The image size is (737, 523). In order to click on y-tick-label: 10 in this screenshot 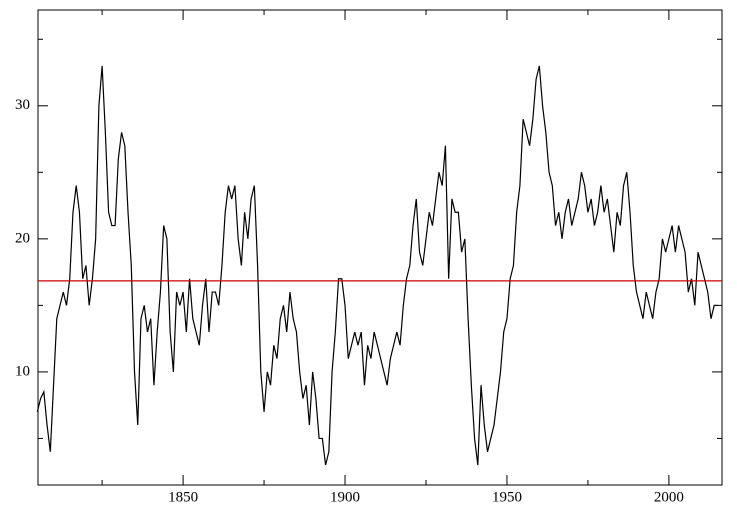, I will do `click(22, 371)`.